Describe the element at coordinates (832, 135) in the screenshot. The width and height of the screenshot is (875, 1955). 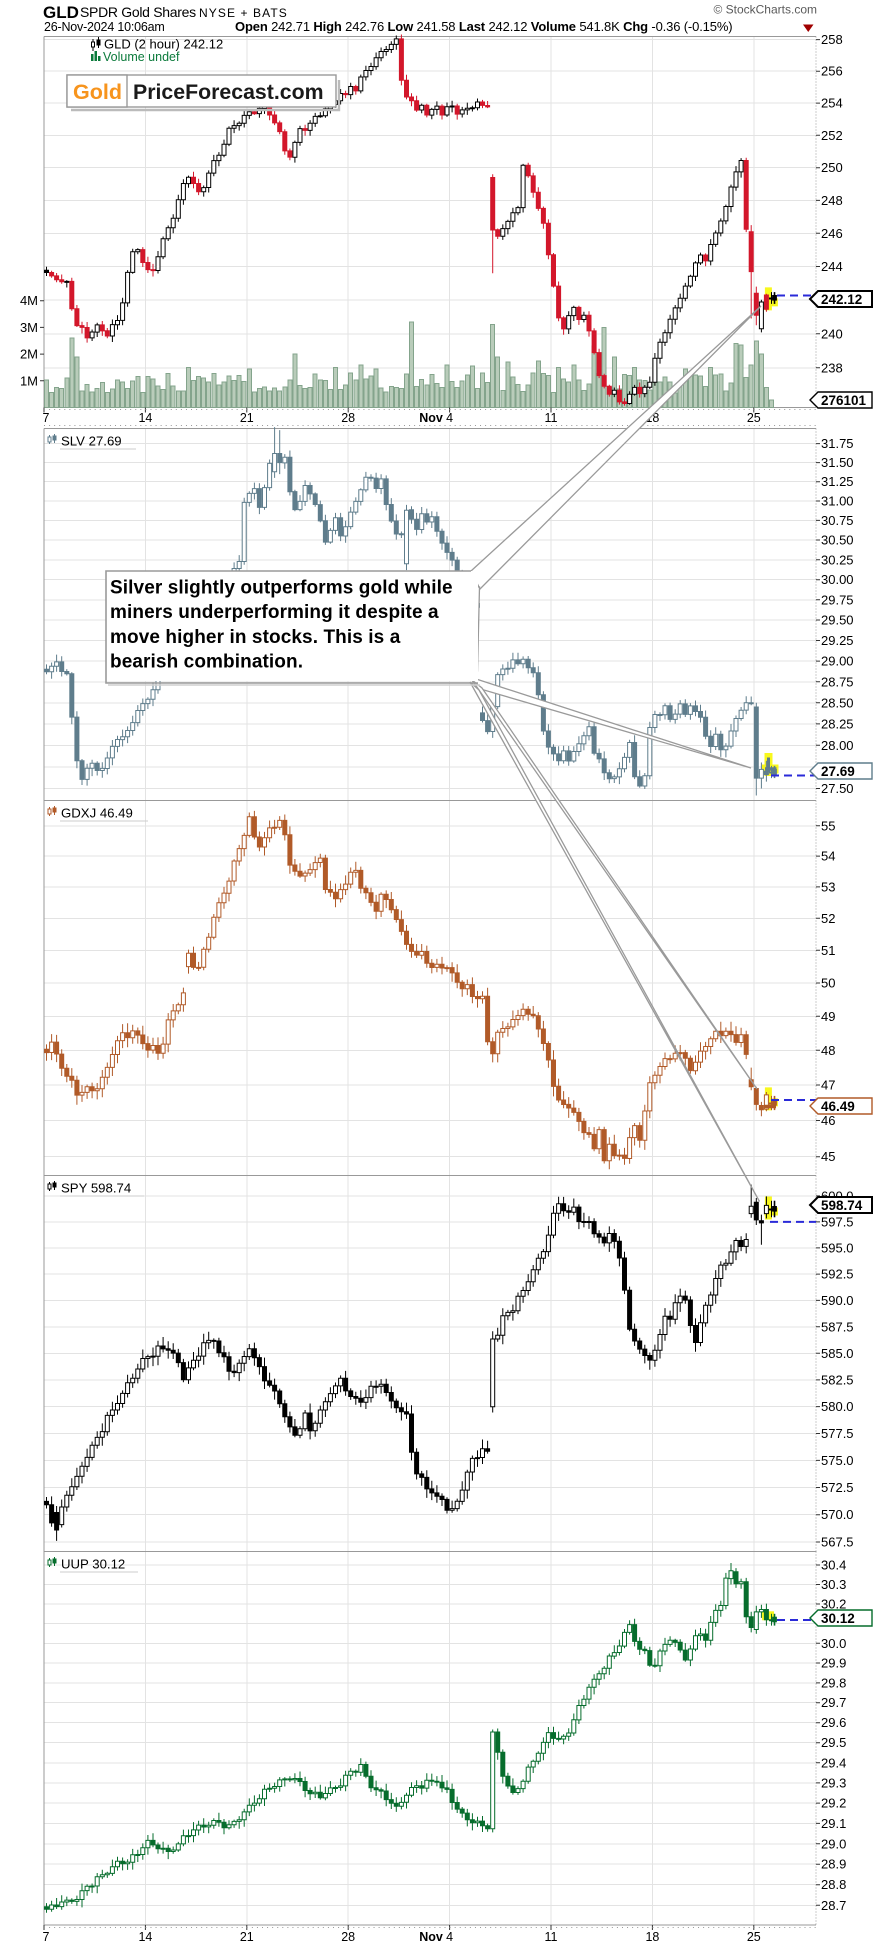
I see `svg-text: 252` at that location.